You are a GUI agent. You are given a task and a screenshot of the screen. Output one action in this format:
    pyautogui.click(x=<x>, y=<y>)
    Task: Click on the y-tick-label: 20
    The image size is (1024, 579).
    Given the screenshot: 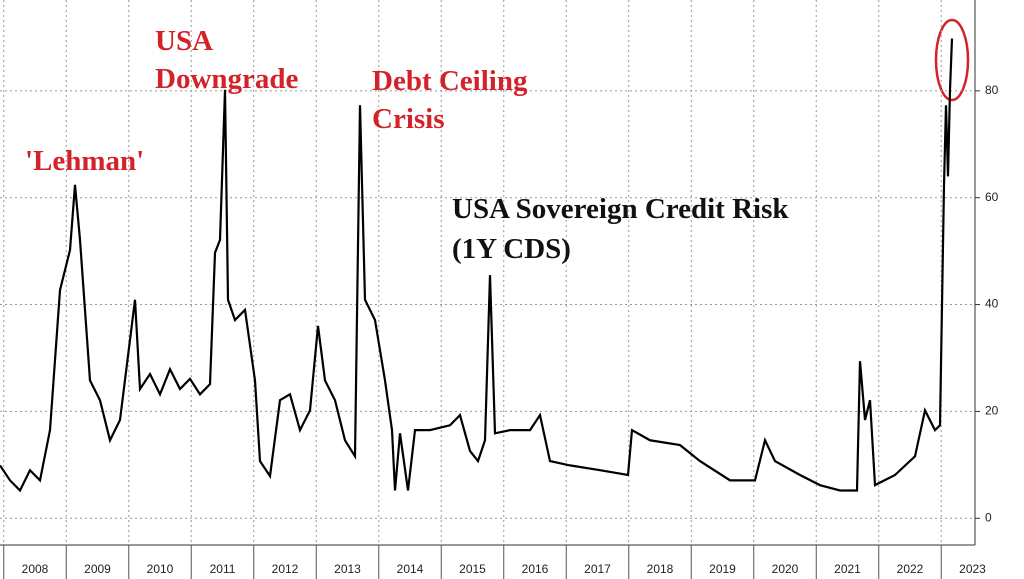 What is the action you would take?
    pyautogui.click(x=992, y=411)
    